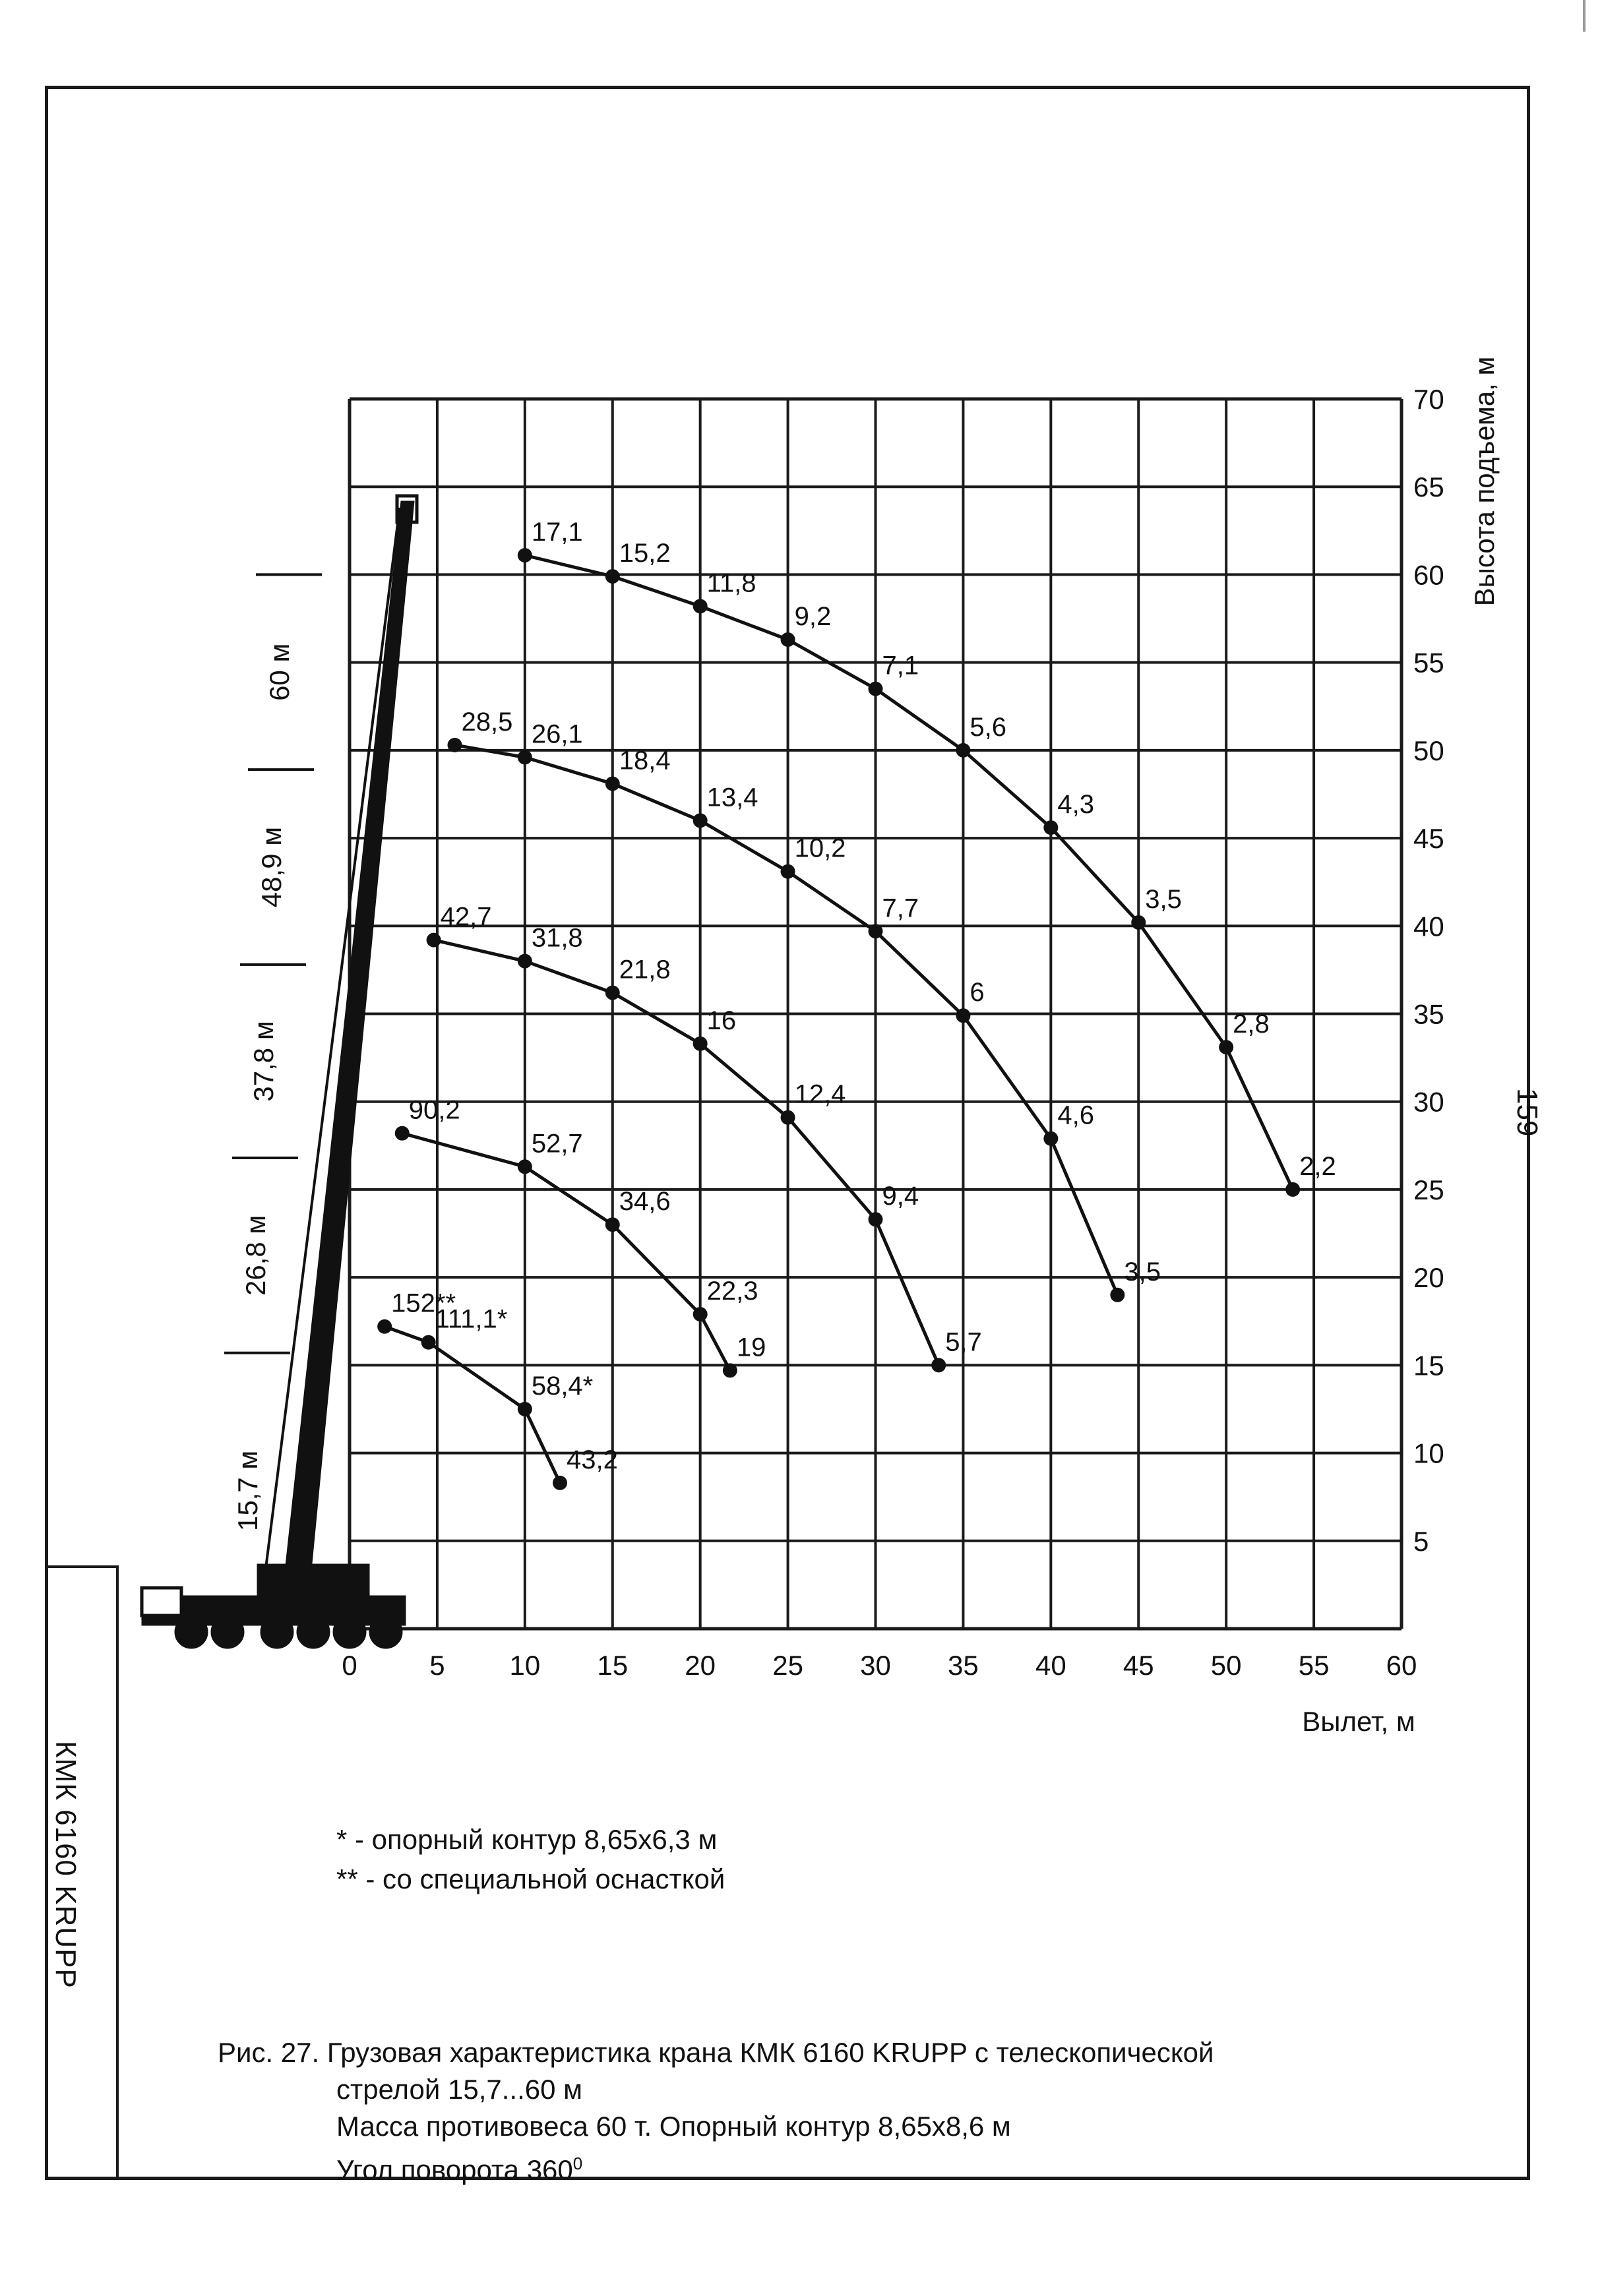 This screenshot has width=1602, height=2296. Describe the element at coordinates (814, 616) in the screenshot. I see `data-label: 9,2` at that location.